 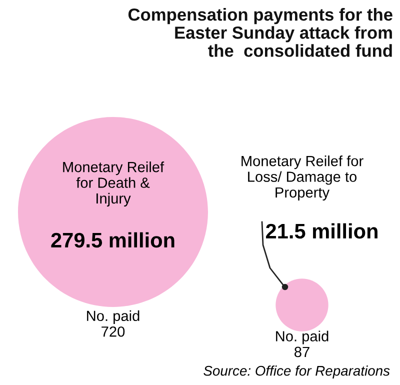 I want to click on data-label: 279.5 million, so click(x=112, y=240).